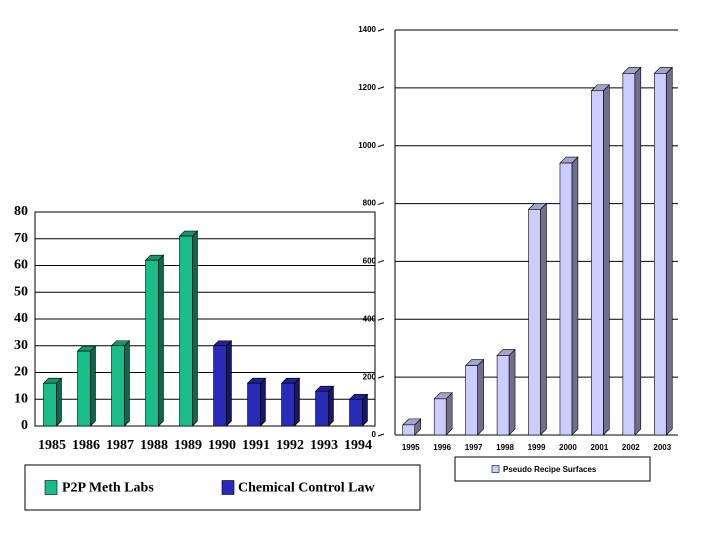 Image resolution: width=720 pixels, height=540 pixels. Describe the element at coordinates (442, 447) in the screenshot. I see `x-tick-label: 1996` at that location.